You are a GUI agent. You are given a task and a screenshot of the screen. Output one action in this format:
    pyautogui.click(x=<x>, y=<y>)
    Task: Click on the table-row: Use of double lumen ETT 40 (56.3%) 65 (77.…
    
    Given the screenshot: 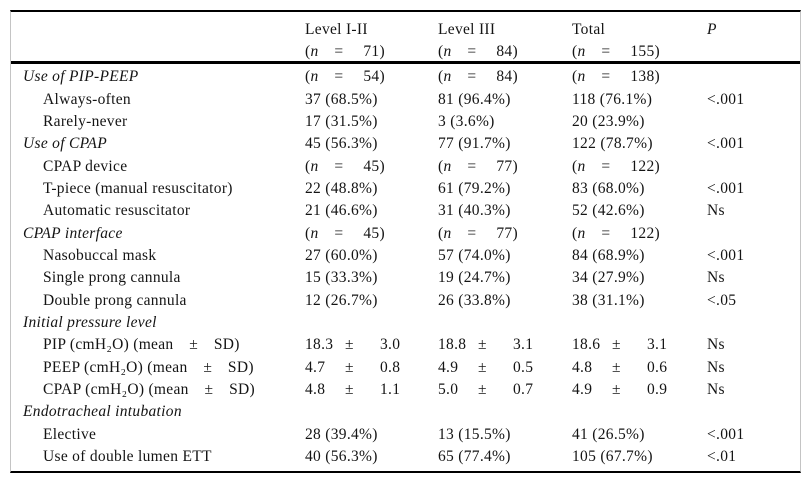 What is the action you would take?
    pyautogui.click(x=405, y=457)
    